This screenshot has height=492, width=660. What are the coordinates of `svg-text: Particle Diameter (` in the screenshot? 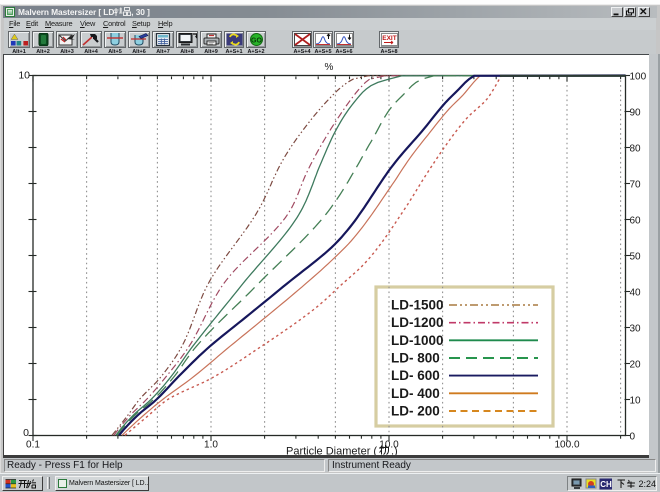 It's located at (331, 452).